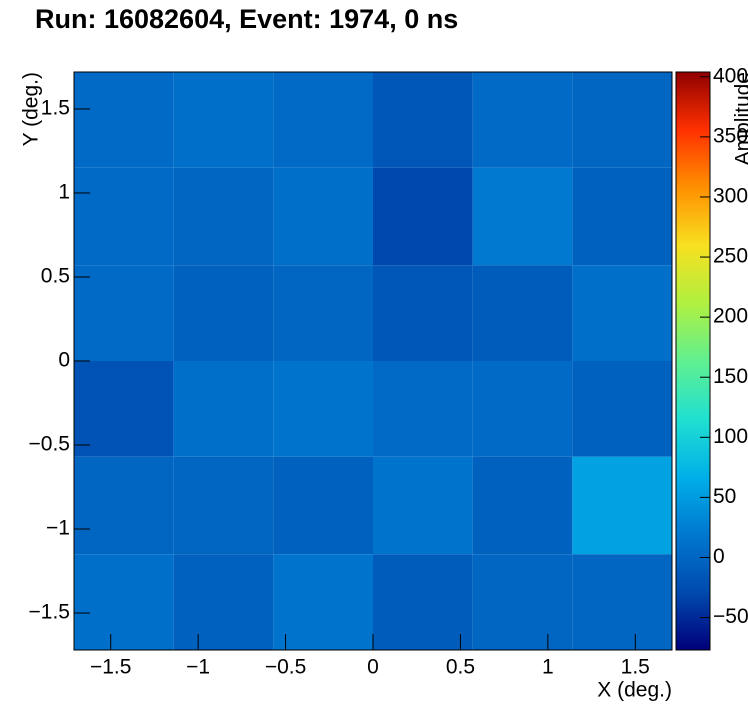  What do you see at coordinates (634, 690) in the screenshot?
I see `x-axis-title: X (deg.)` at bounding box center [634, 690].